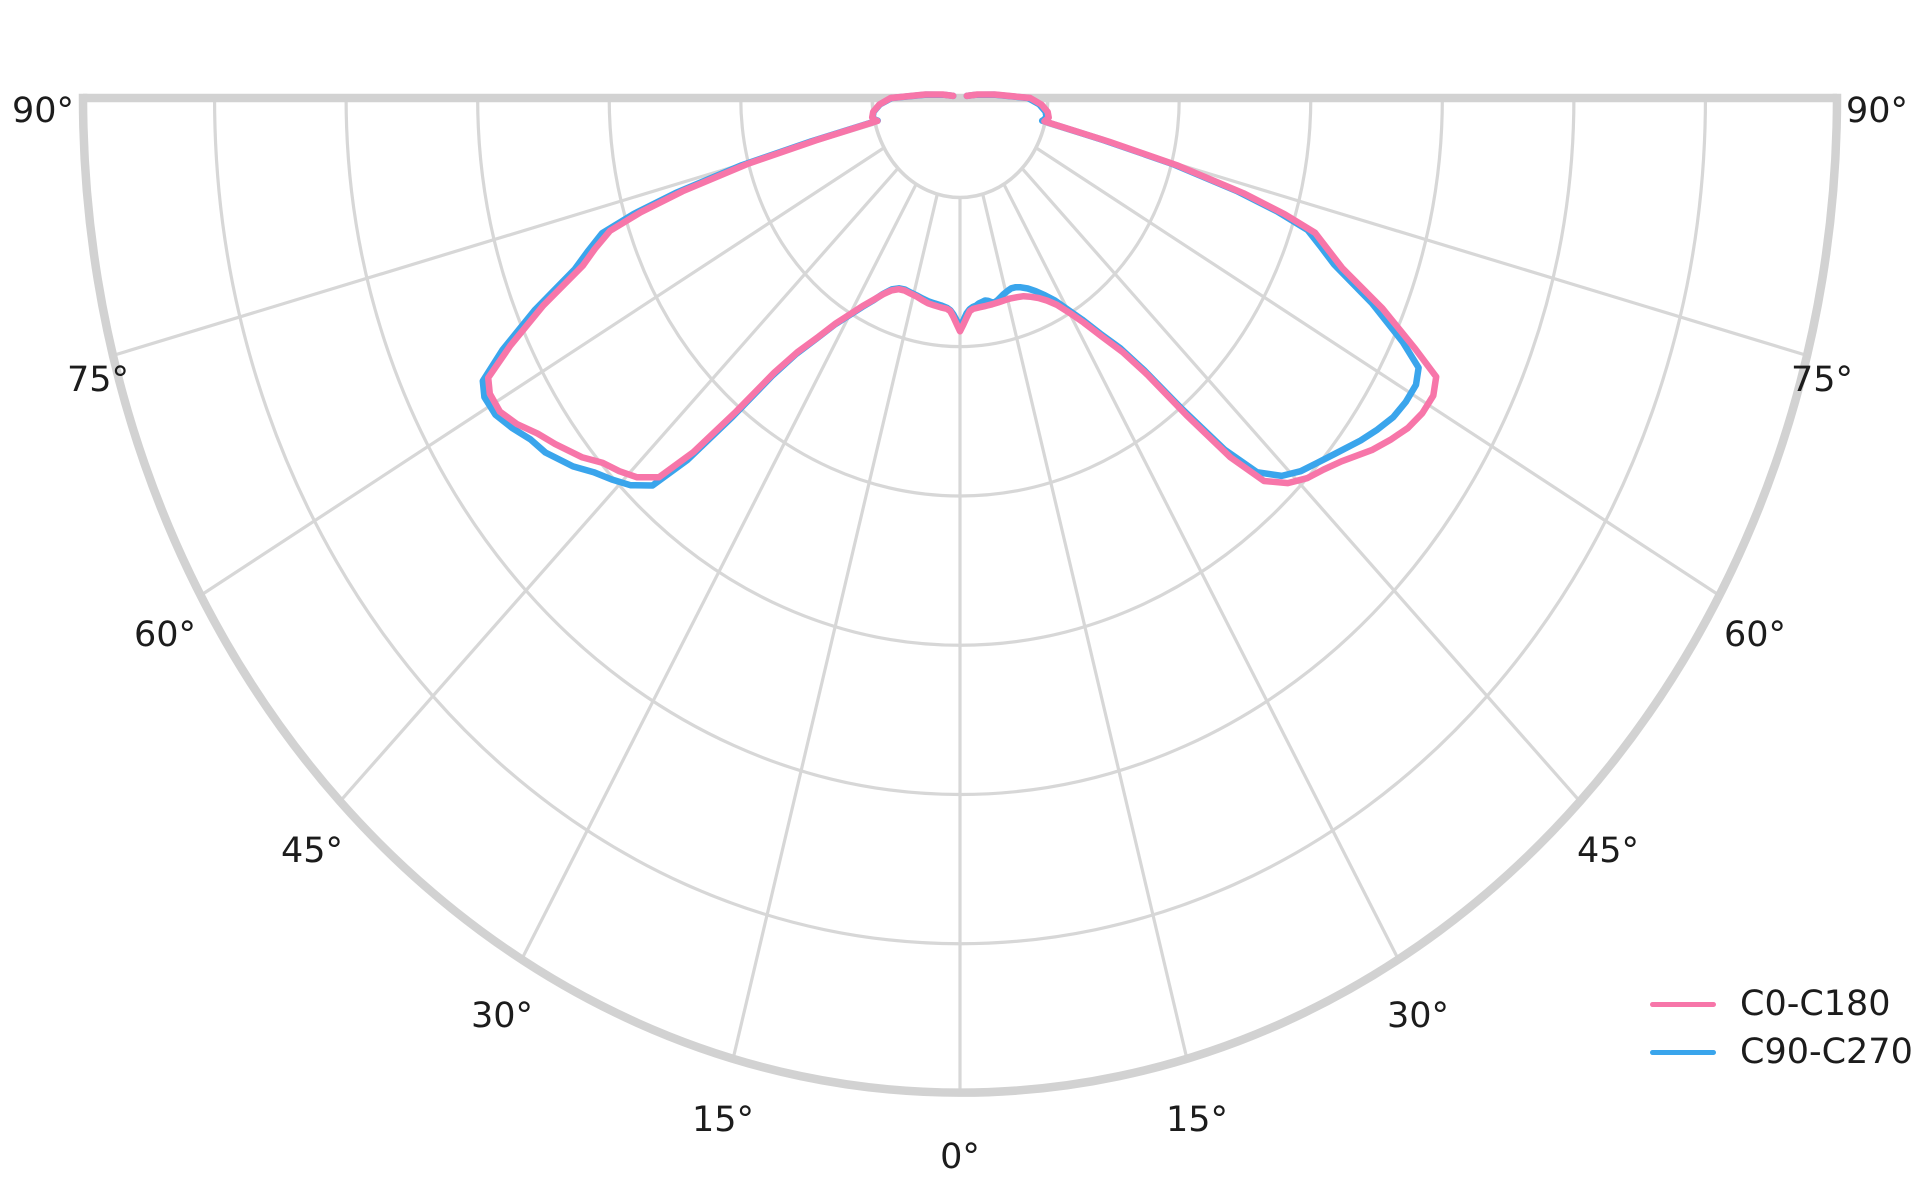 The width and height of the screenshot is (1920, 1177). I want to click on theta-label-right-30: 30°, so click(1418, 1016).